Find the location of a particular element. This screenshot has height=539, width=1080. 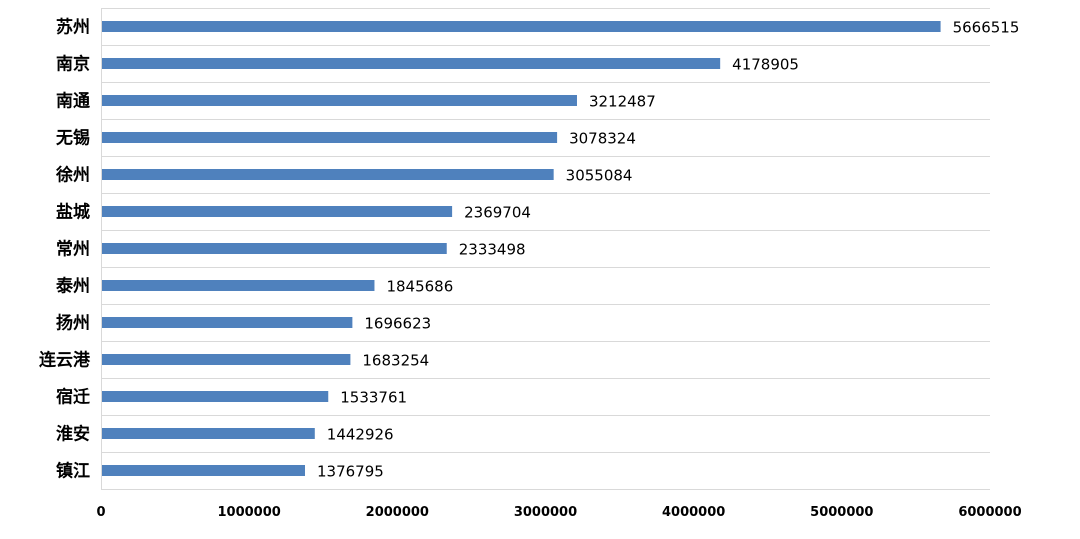

data-label: 1845686 is located at coordinates (419, 287).